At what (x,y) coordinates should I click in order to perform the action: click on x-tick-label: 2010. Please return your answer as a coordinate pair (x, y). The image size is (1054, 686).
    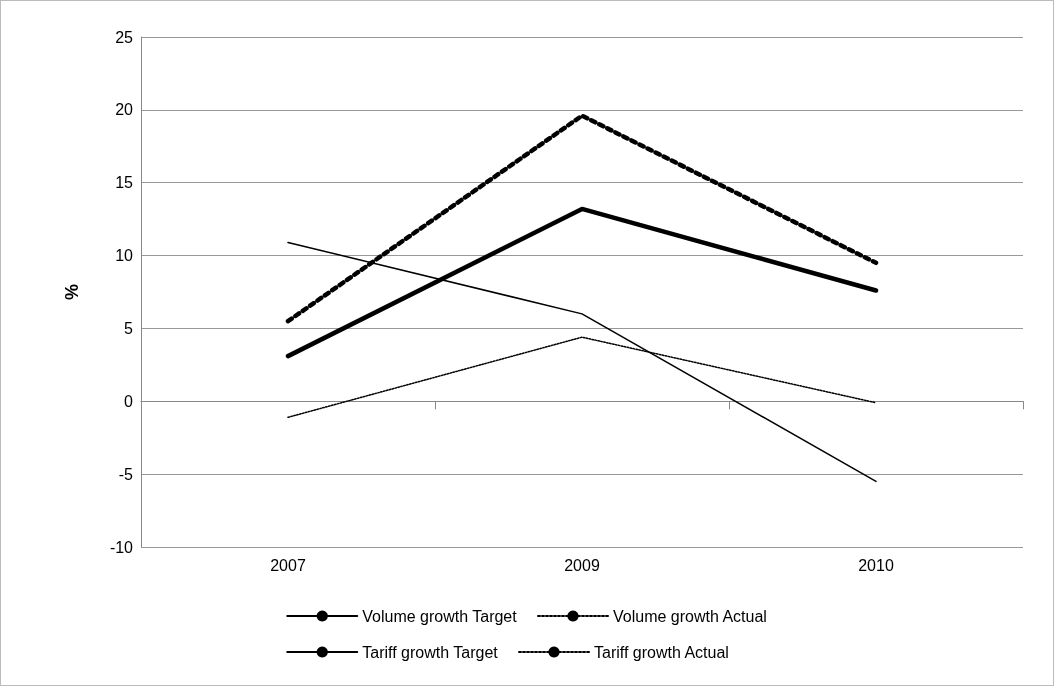
    Looking at the image, I should click on (876, 565).